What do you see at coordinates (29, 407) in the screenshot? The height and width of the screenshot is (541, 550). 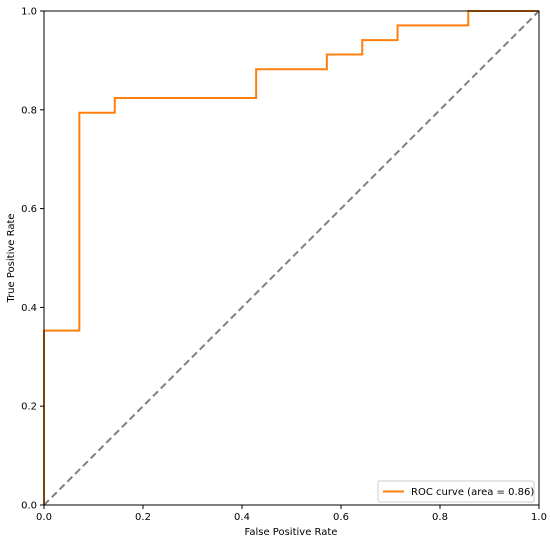 I see `y-tick-label: 0.2` at bounding box center [29, 407].